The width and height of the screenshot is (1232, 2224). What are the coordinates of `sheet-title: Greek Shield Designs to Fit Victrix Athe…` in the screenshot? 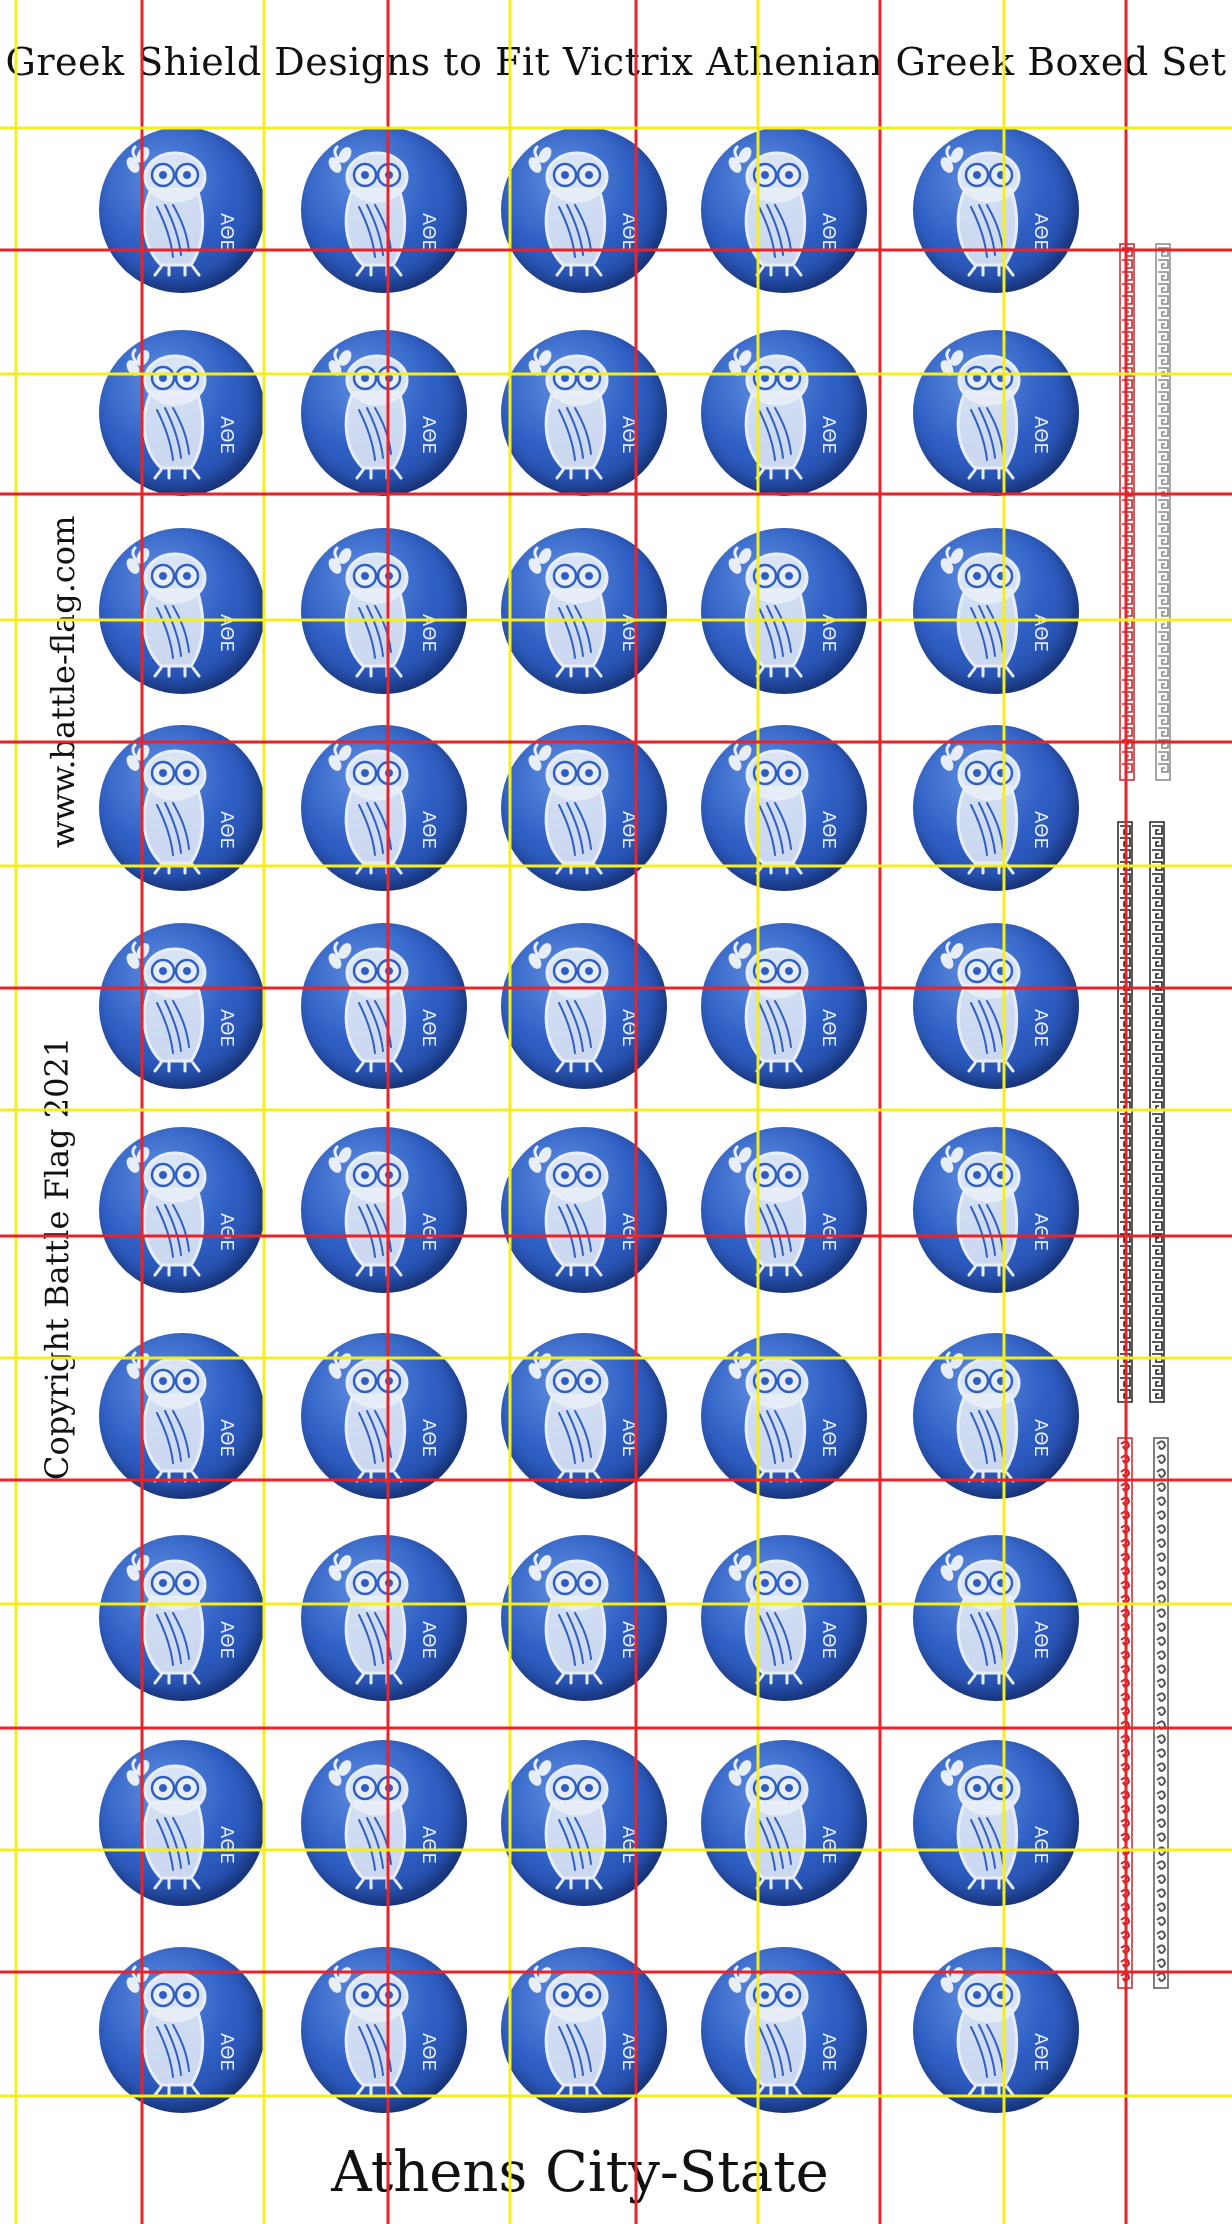 It's located at (616, 62).